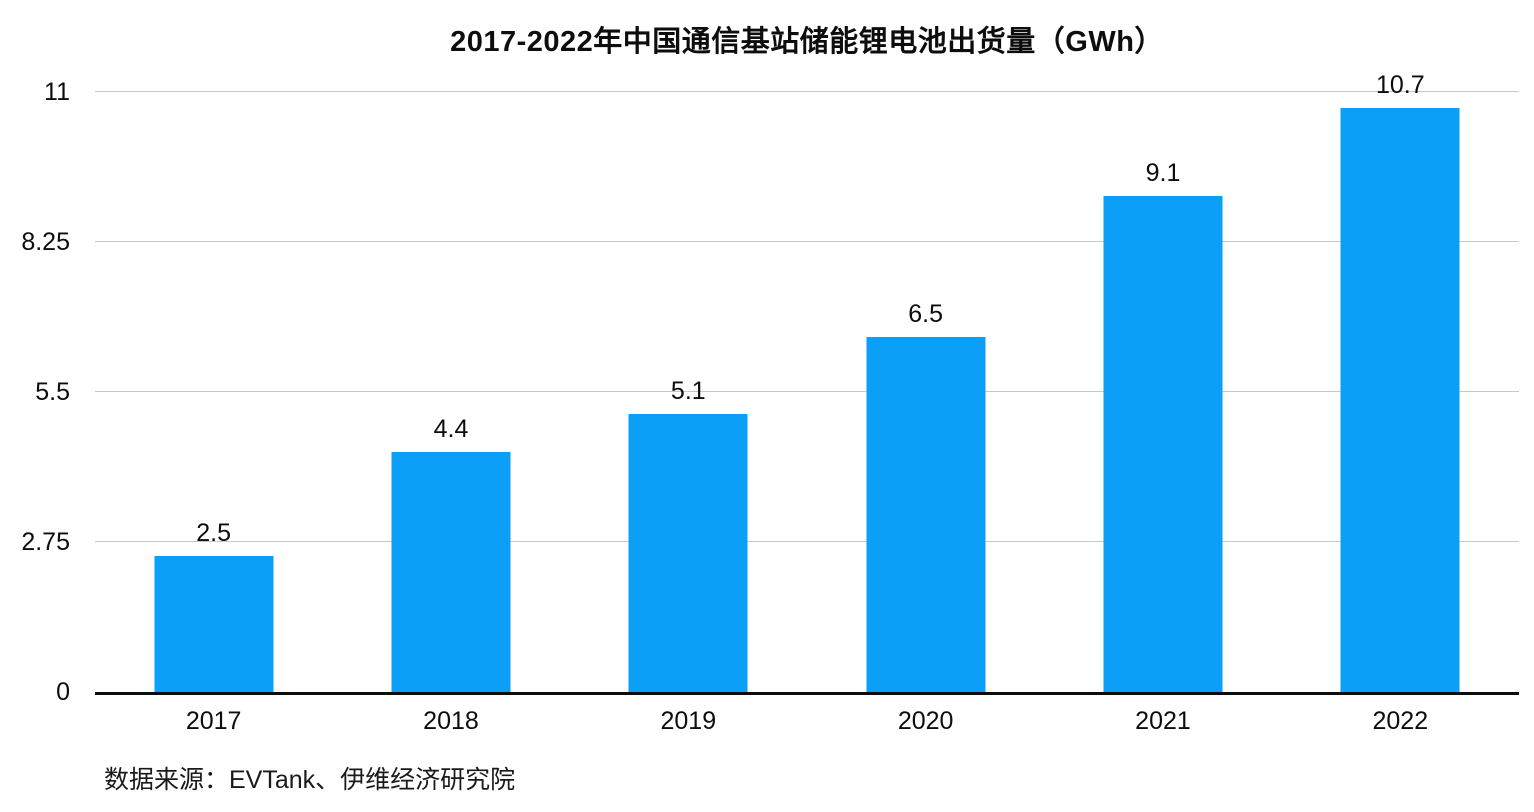  I want to click on bar-2018, so click(451, 572).